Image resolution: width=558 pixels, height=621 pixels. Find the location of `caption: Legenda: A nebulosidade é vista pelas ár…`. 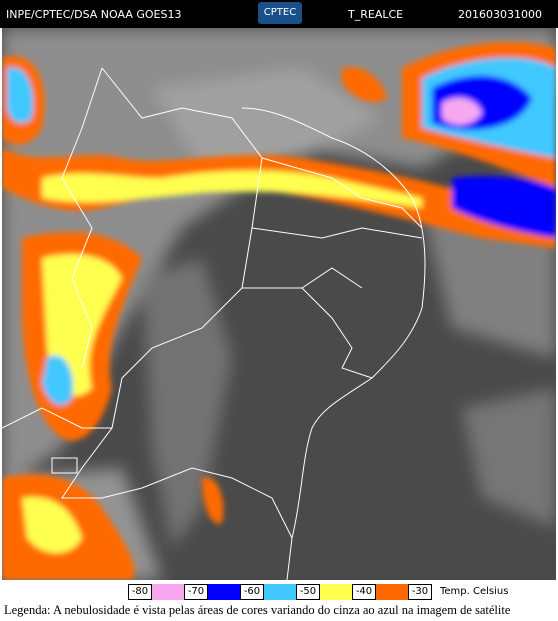

caption: Legenda: A nebulosidade é vista pelas ár… is located at coordinates (257, 610).